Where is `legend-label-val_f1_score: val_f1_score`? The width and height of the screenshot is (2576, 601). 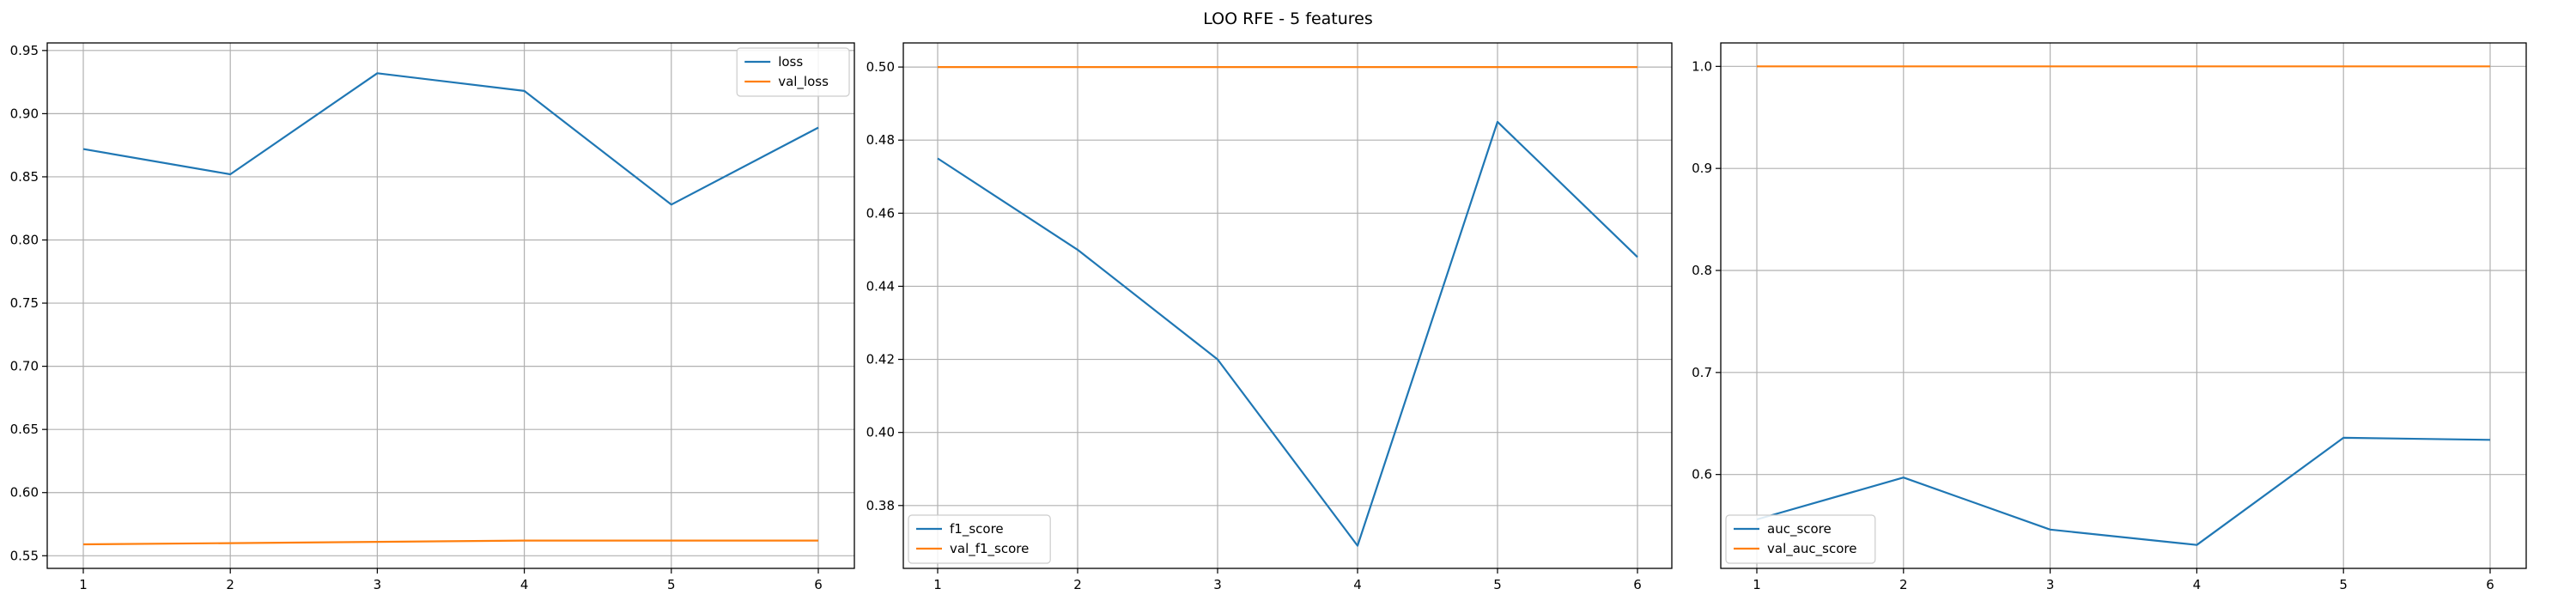 legend-label-val_f1_score: val_f1_score is located at coordinates (990, 549).